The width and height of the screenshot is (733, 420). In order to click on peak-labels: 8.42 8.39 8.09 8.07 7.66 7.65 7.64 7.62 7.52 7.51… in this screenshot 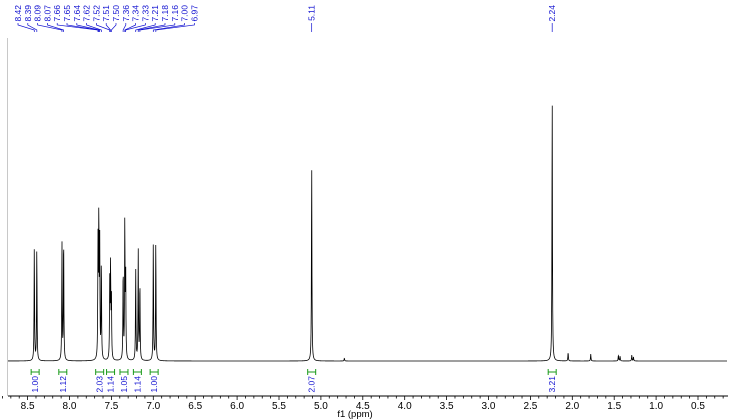, I will do `click(285, 18)`.